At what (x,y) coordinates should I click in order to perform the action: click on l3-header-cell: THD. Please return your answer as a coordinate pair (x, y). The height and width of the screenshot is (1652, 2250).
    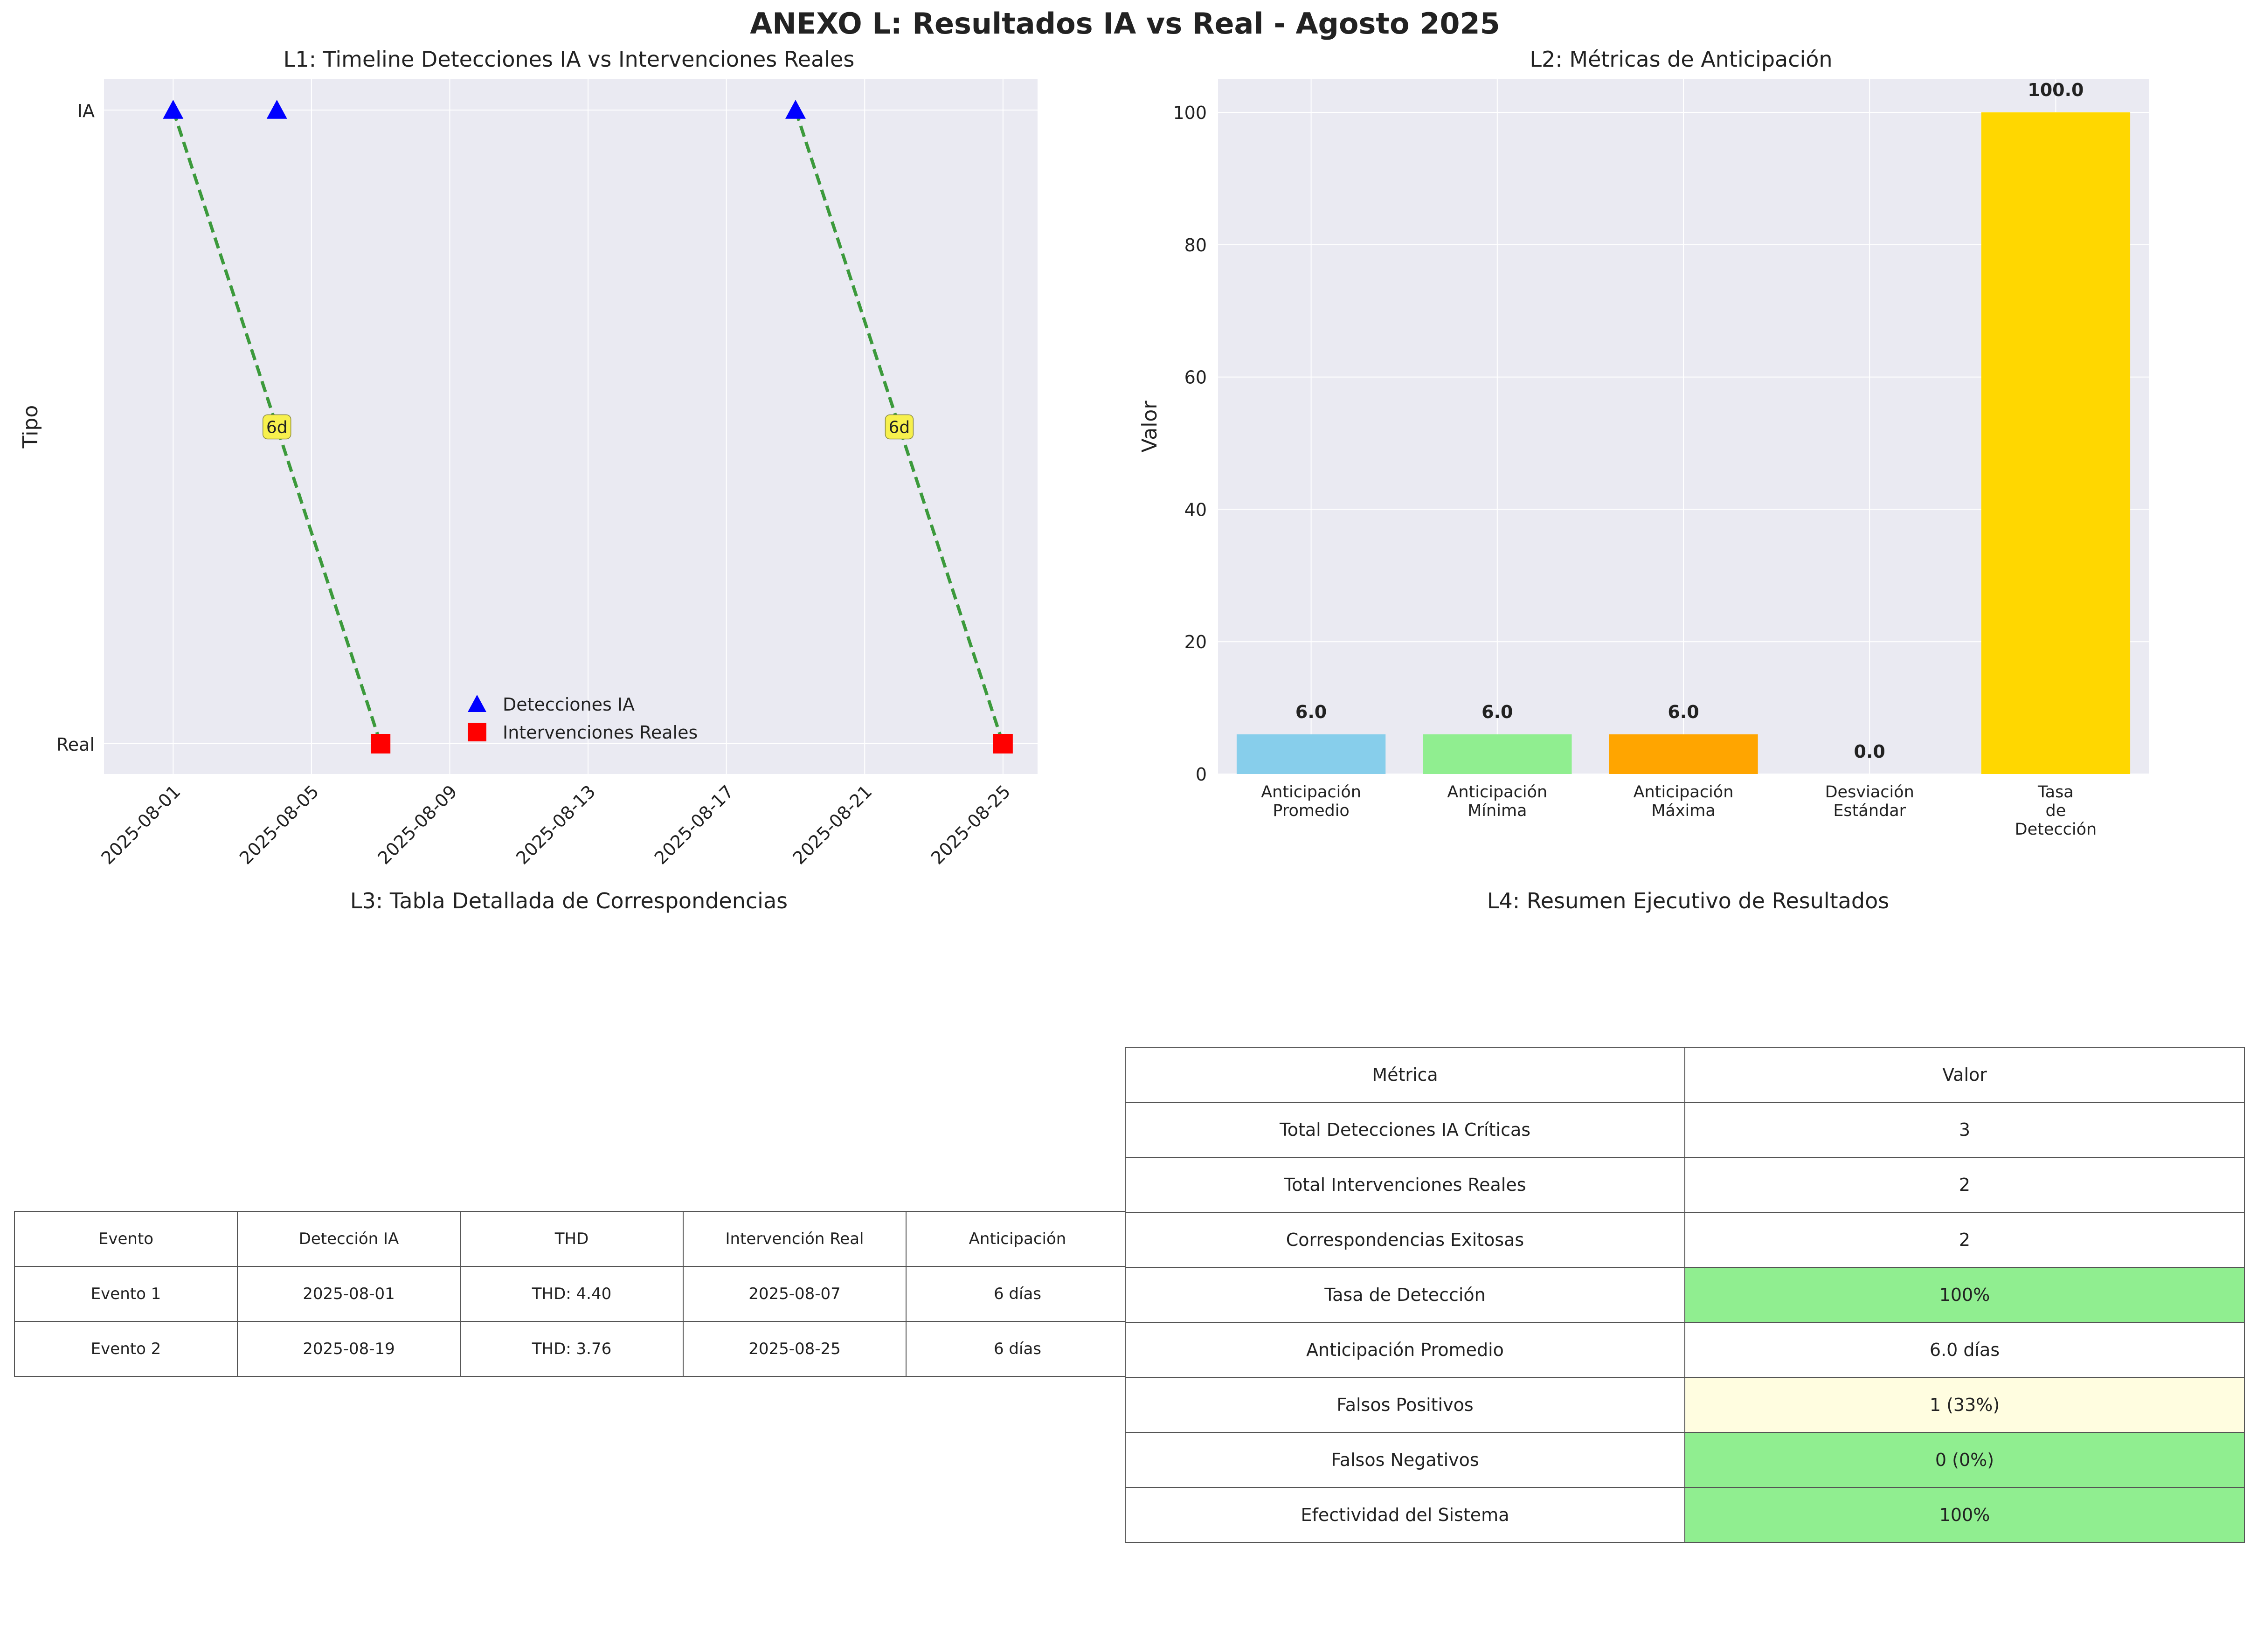
    Looking at the image, I should click on (572, 1239).